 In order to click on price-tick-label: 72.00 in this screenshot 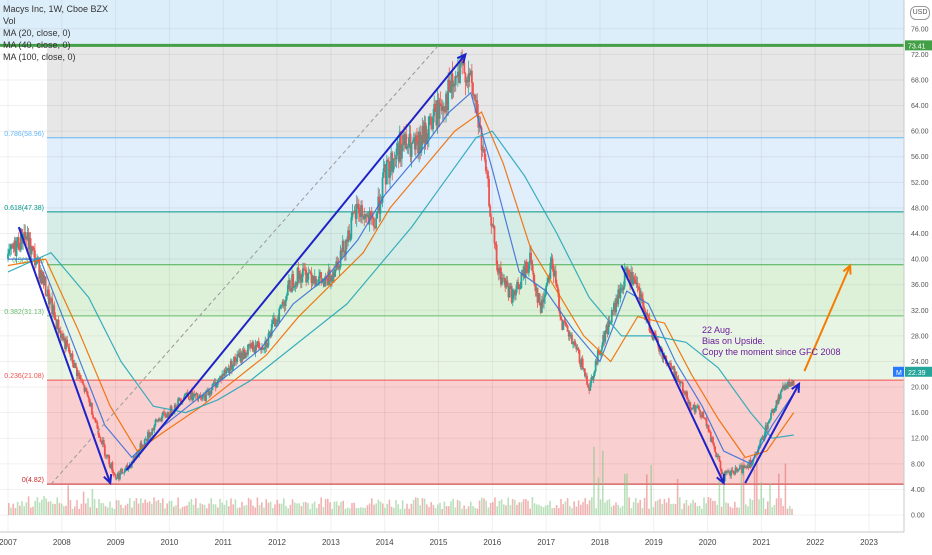, I will do `click(920, 55)`.